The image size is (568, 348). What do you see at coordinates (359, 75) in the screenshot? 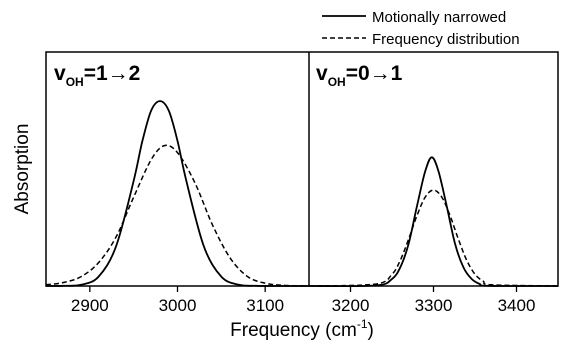
I see `panel-label-0to1: vOH=0→1` at bounding box center [359, 75].